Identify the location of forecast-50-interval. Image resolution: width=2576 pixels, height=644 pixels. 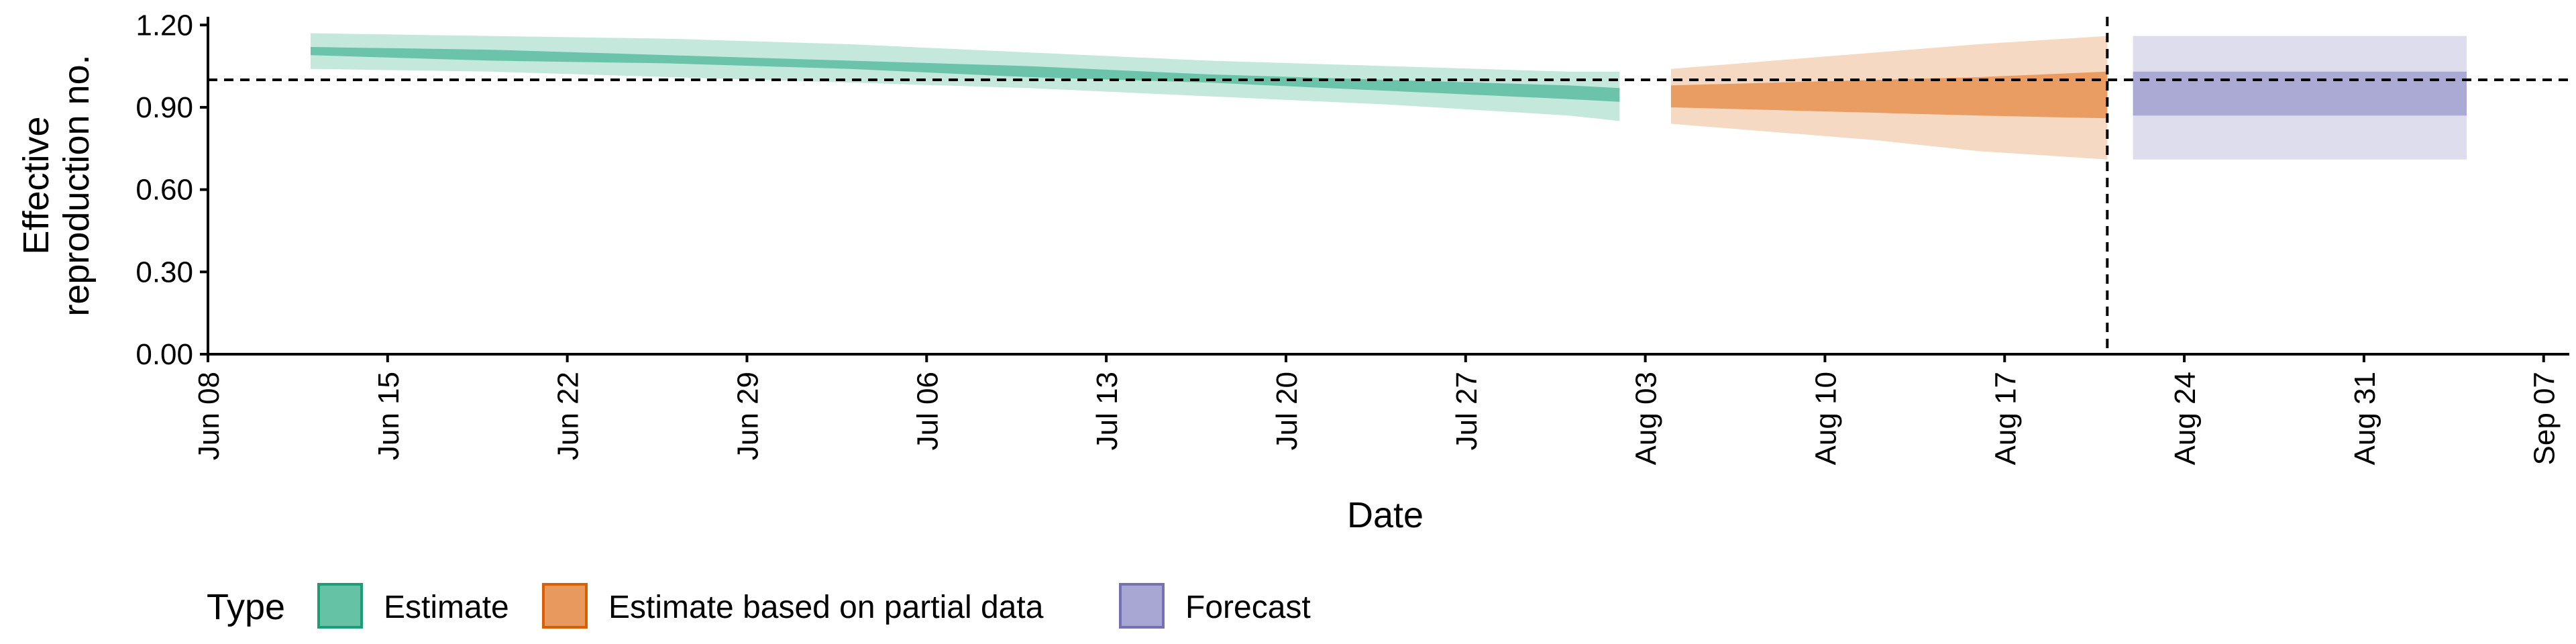
(2300, 93).